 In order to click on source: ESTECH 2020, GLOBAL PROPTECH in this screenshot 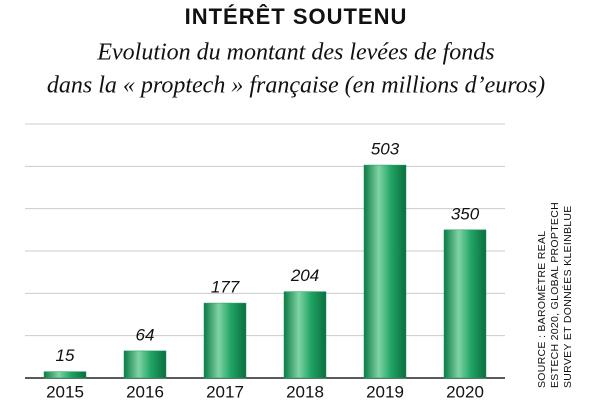, I will do `click(555, 295)`.